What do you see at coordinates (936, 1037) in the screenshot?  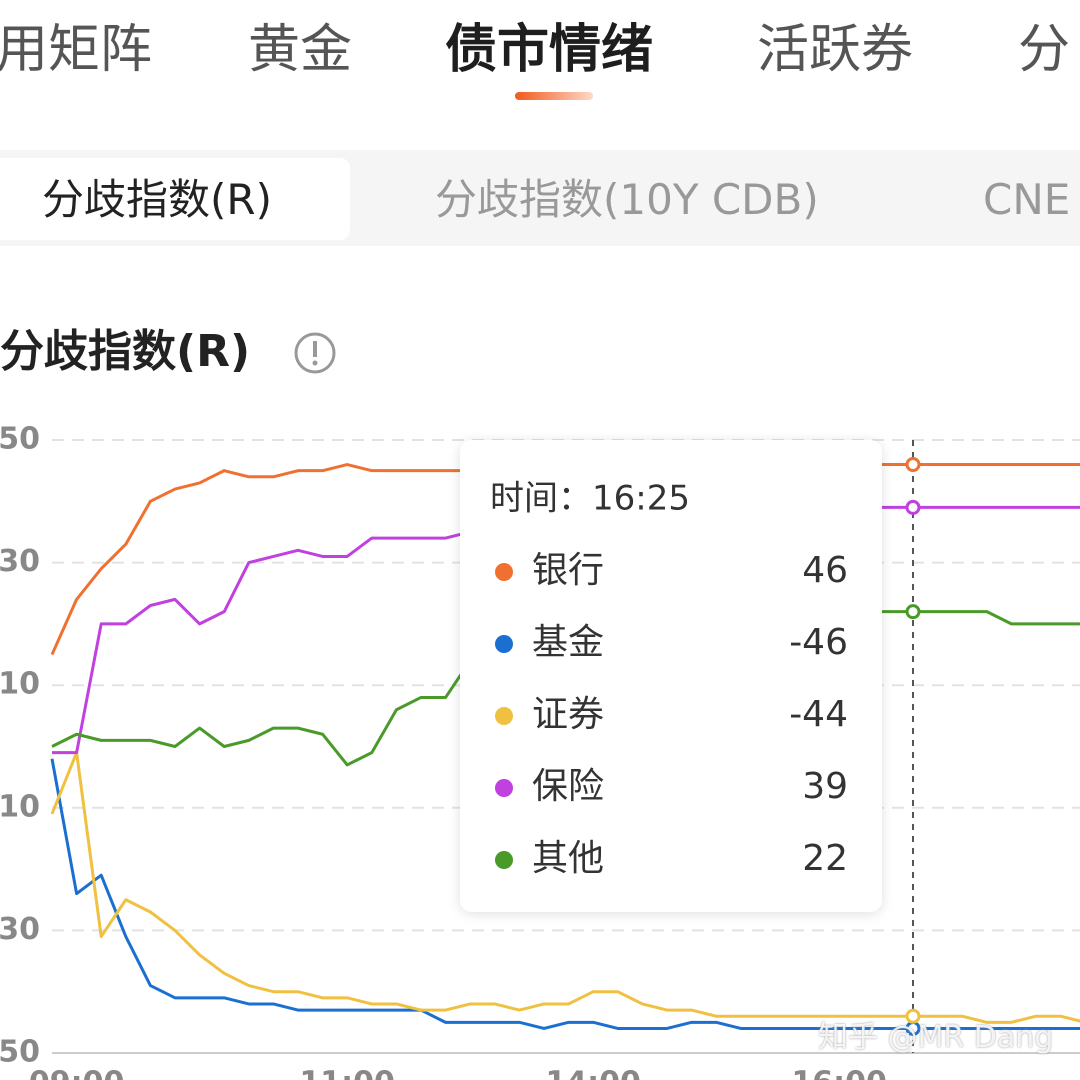 I see `watermark: 知乎 @MR Dang` at bounding box center [936, 1037].